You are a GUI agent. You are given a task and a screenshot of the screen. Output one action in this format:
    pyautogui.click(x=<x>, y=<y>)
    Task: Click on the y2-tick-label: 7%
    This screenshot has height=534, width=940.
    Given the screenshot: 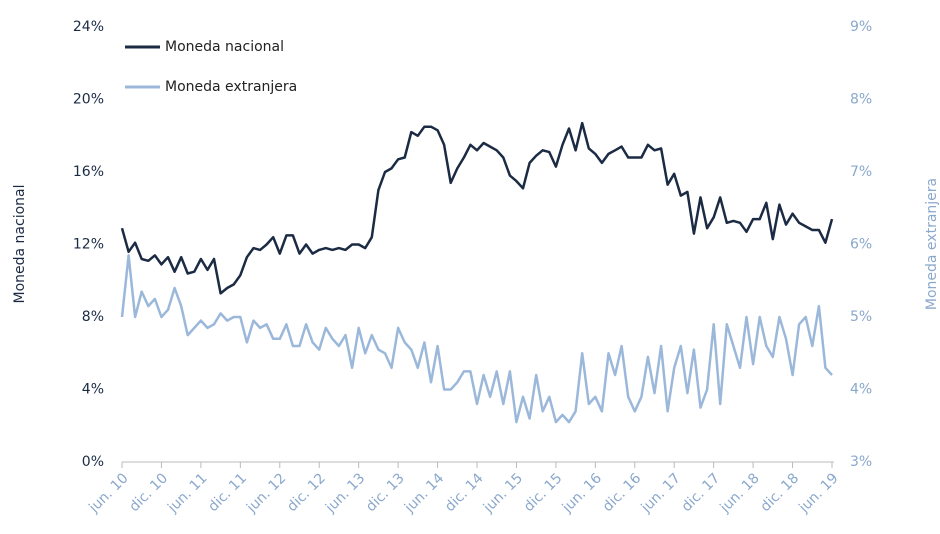 What is the action you would take?
    pyautogui.click(x=861, y=172)
    